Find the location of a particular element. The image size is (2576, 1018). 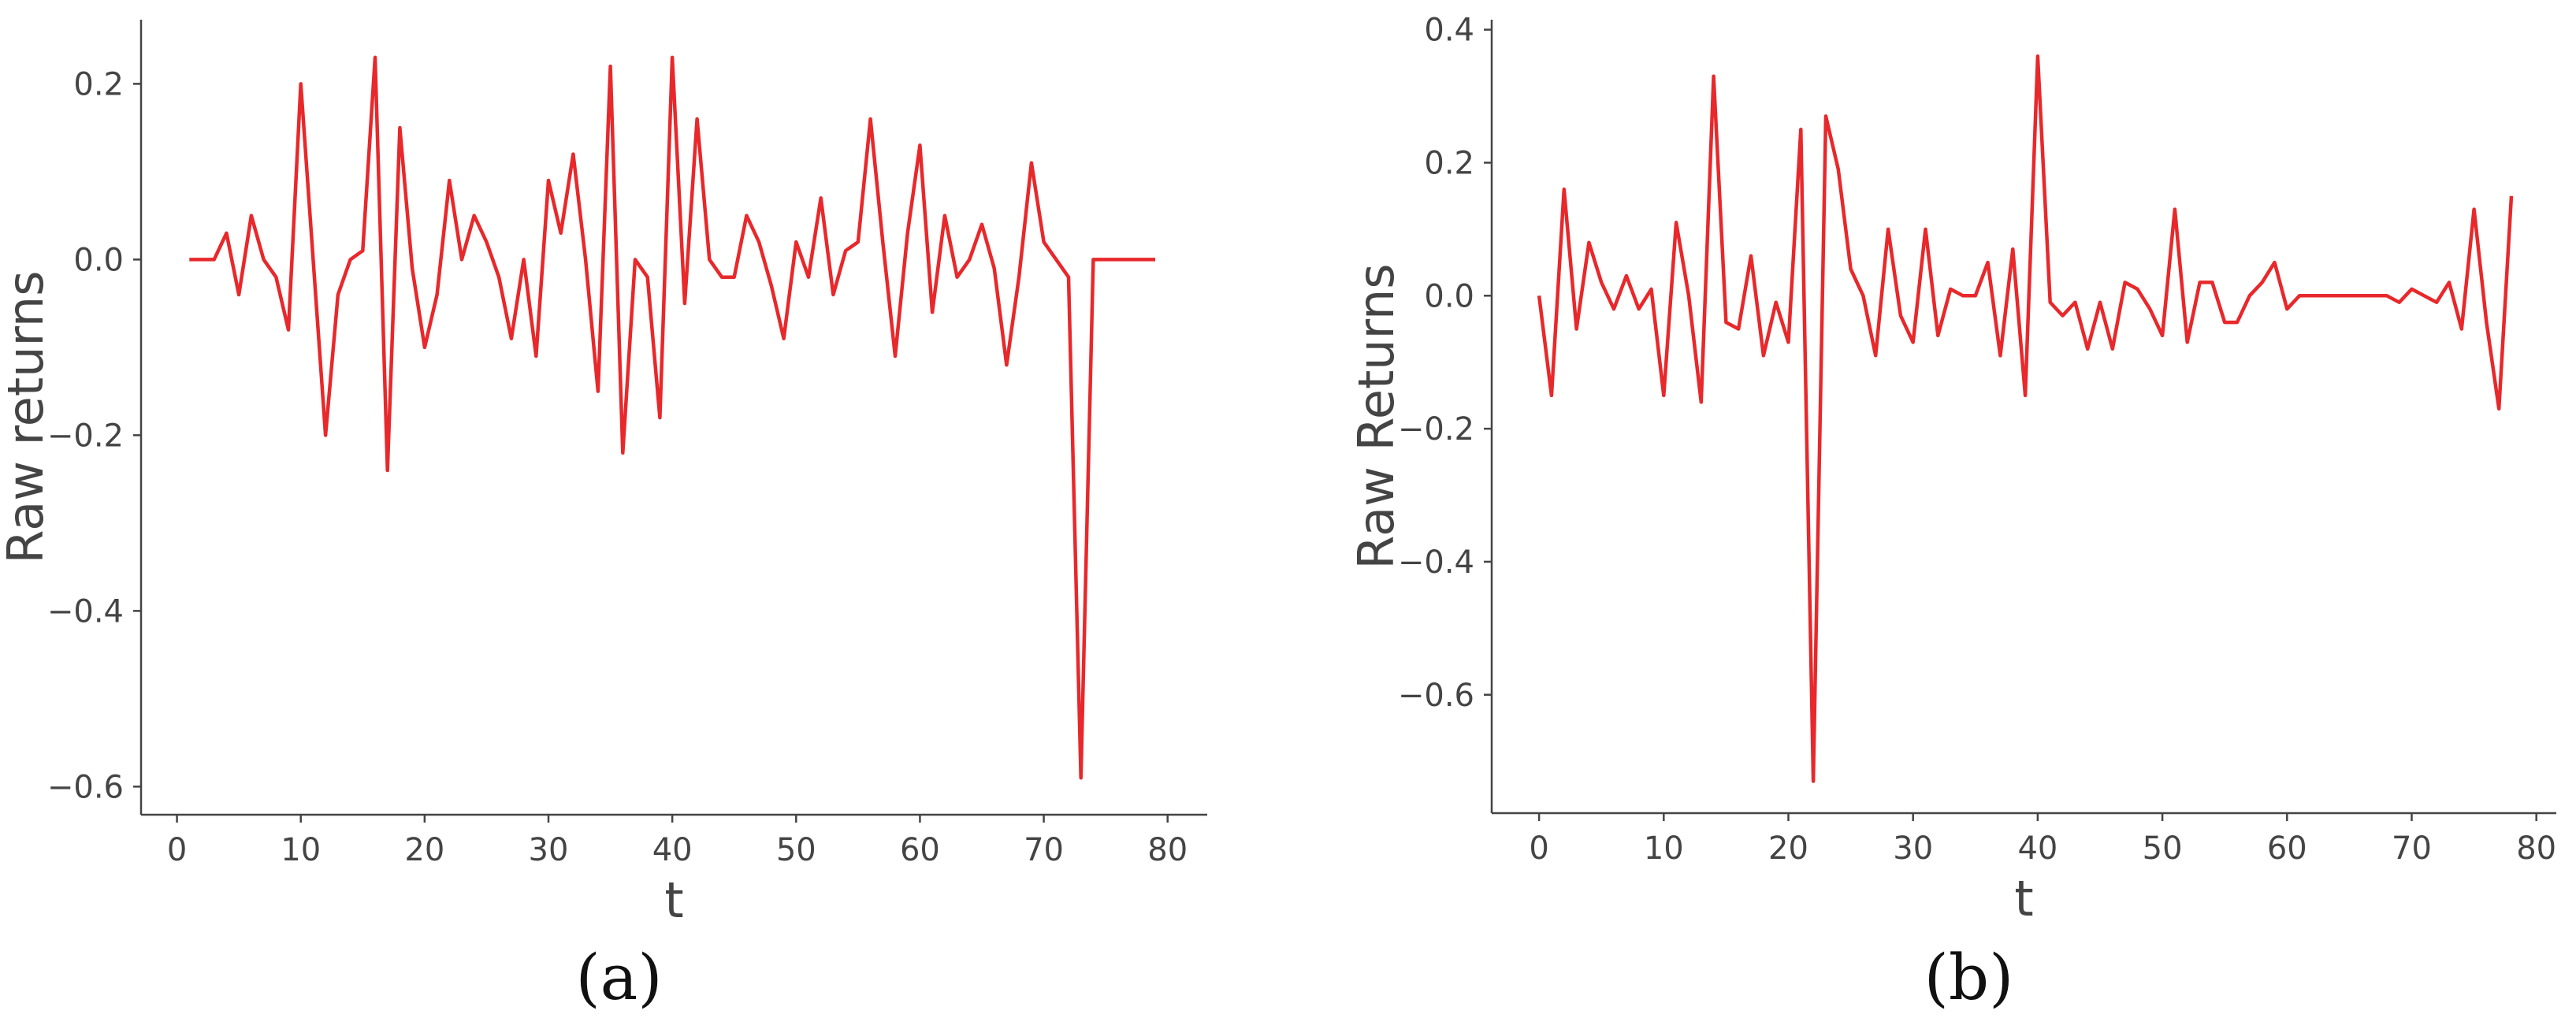

y-tick-label: 0.4 is located at coordinates (1449, 31).